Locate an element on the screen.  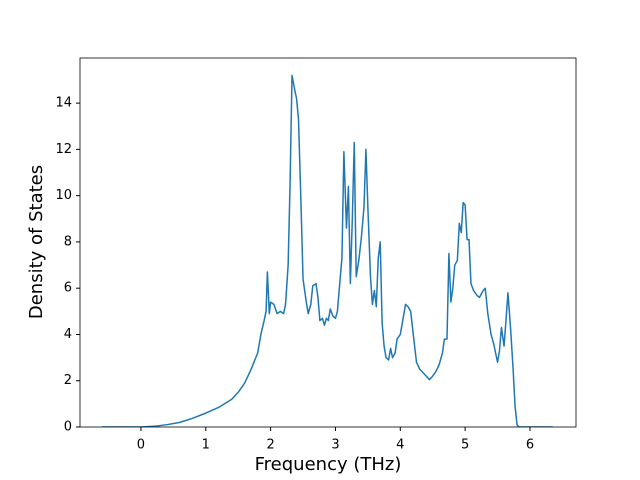
y-tick-label: 14 is located at coordinates (63, 103).